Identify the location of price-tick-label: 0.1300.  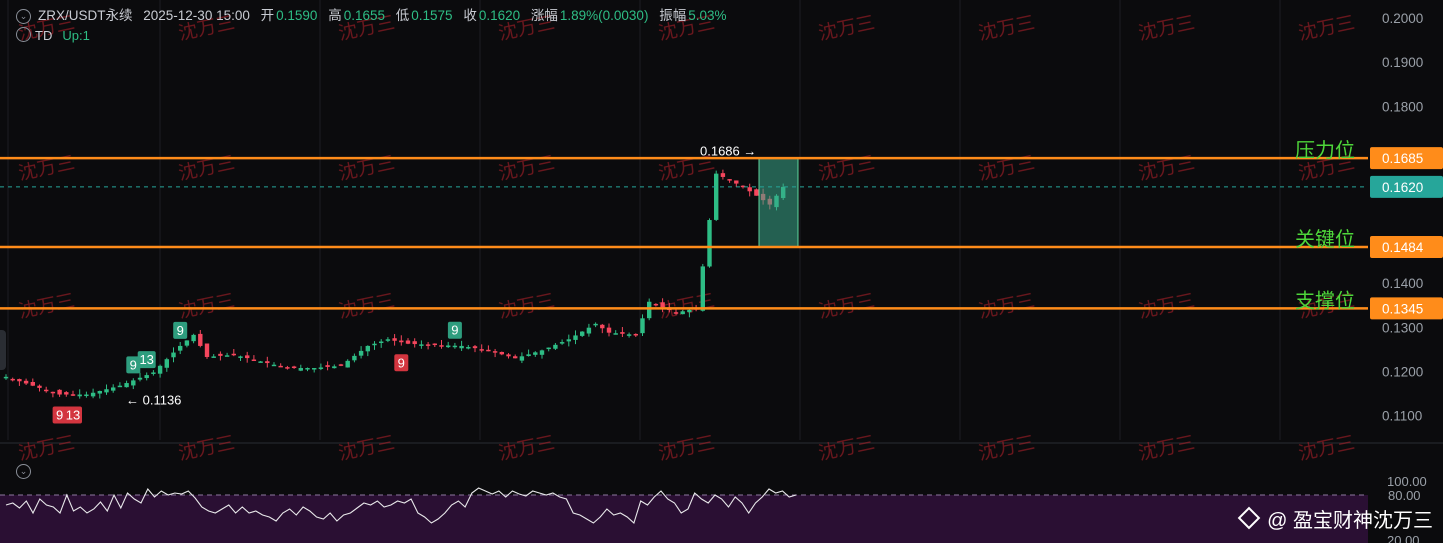
(1402, 327).